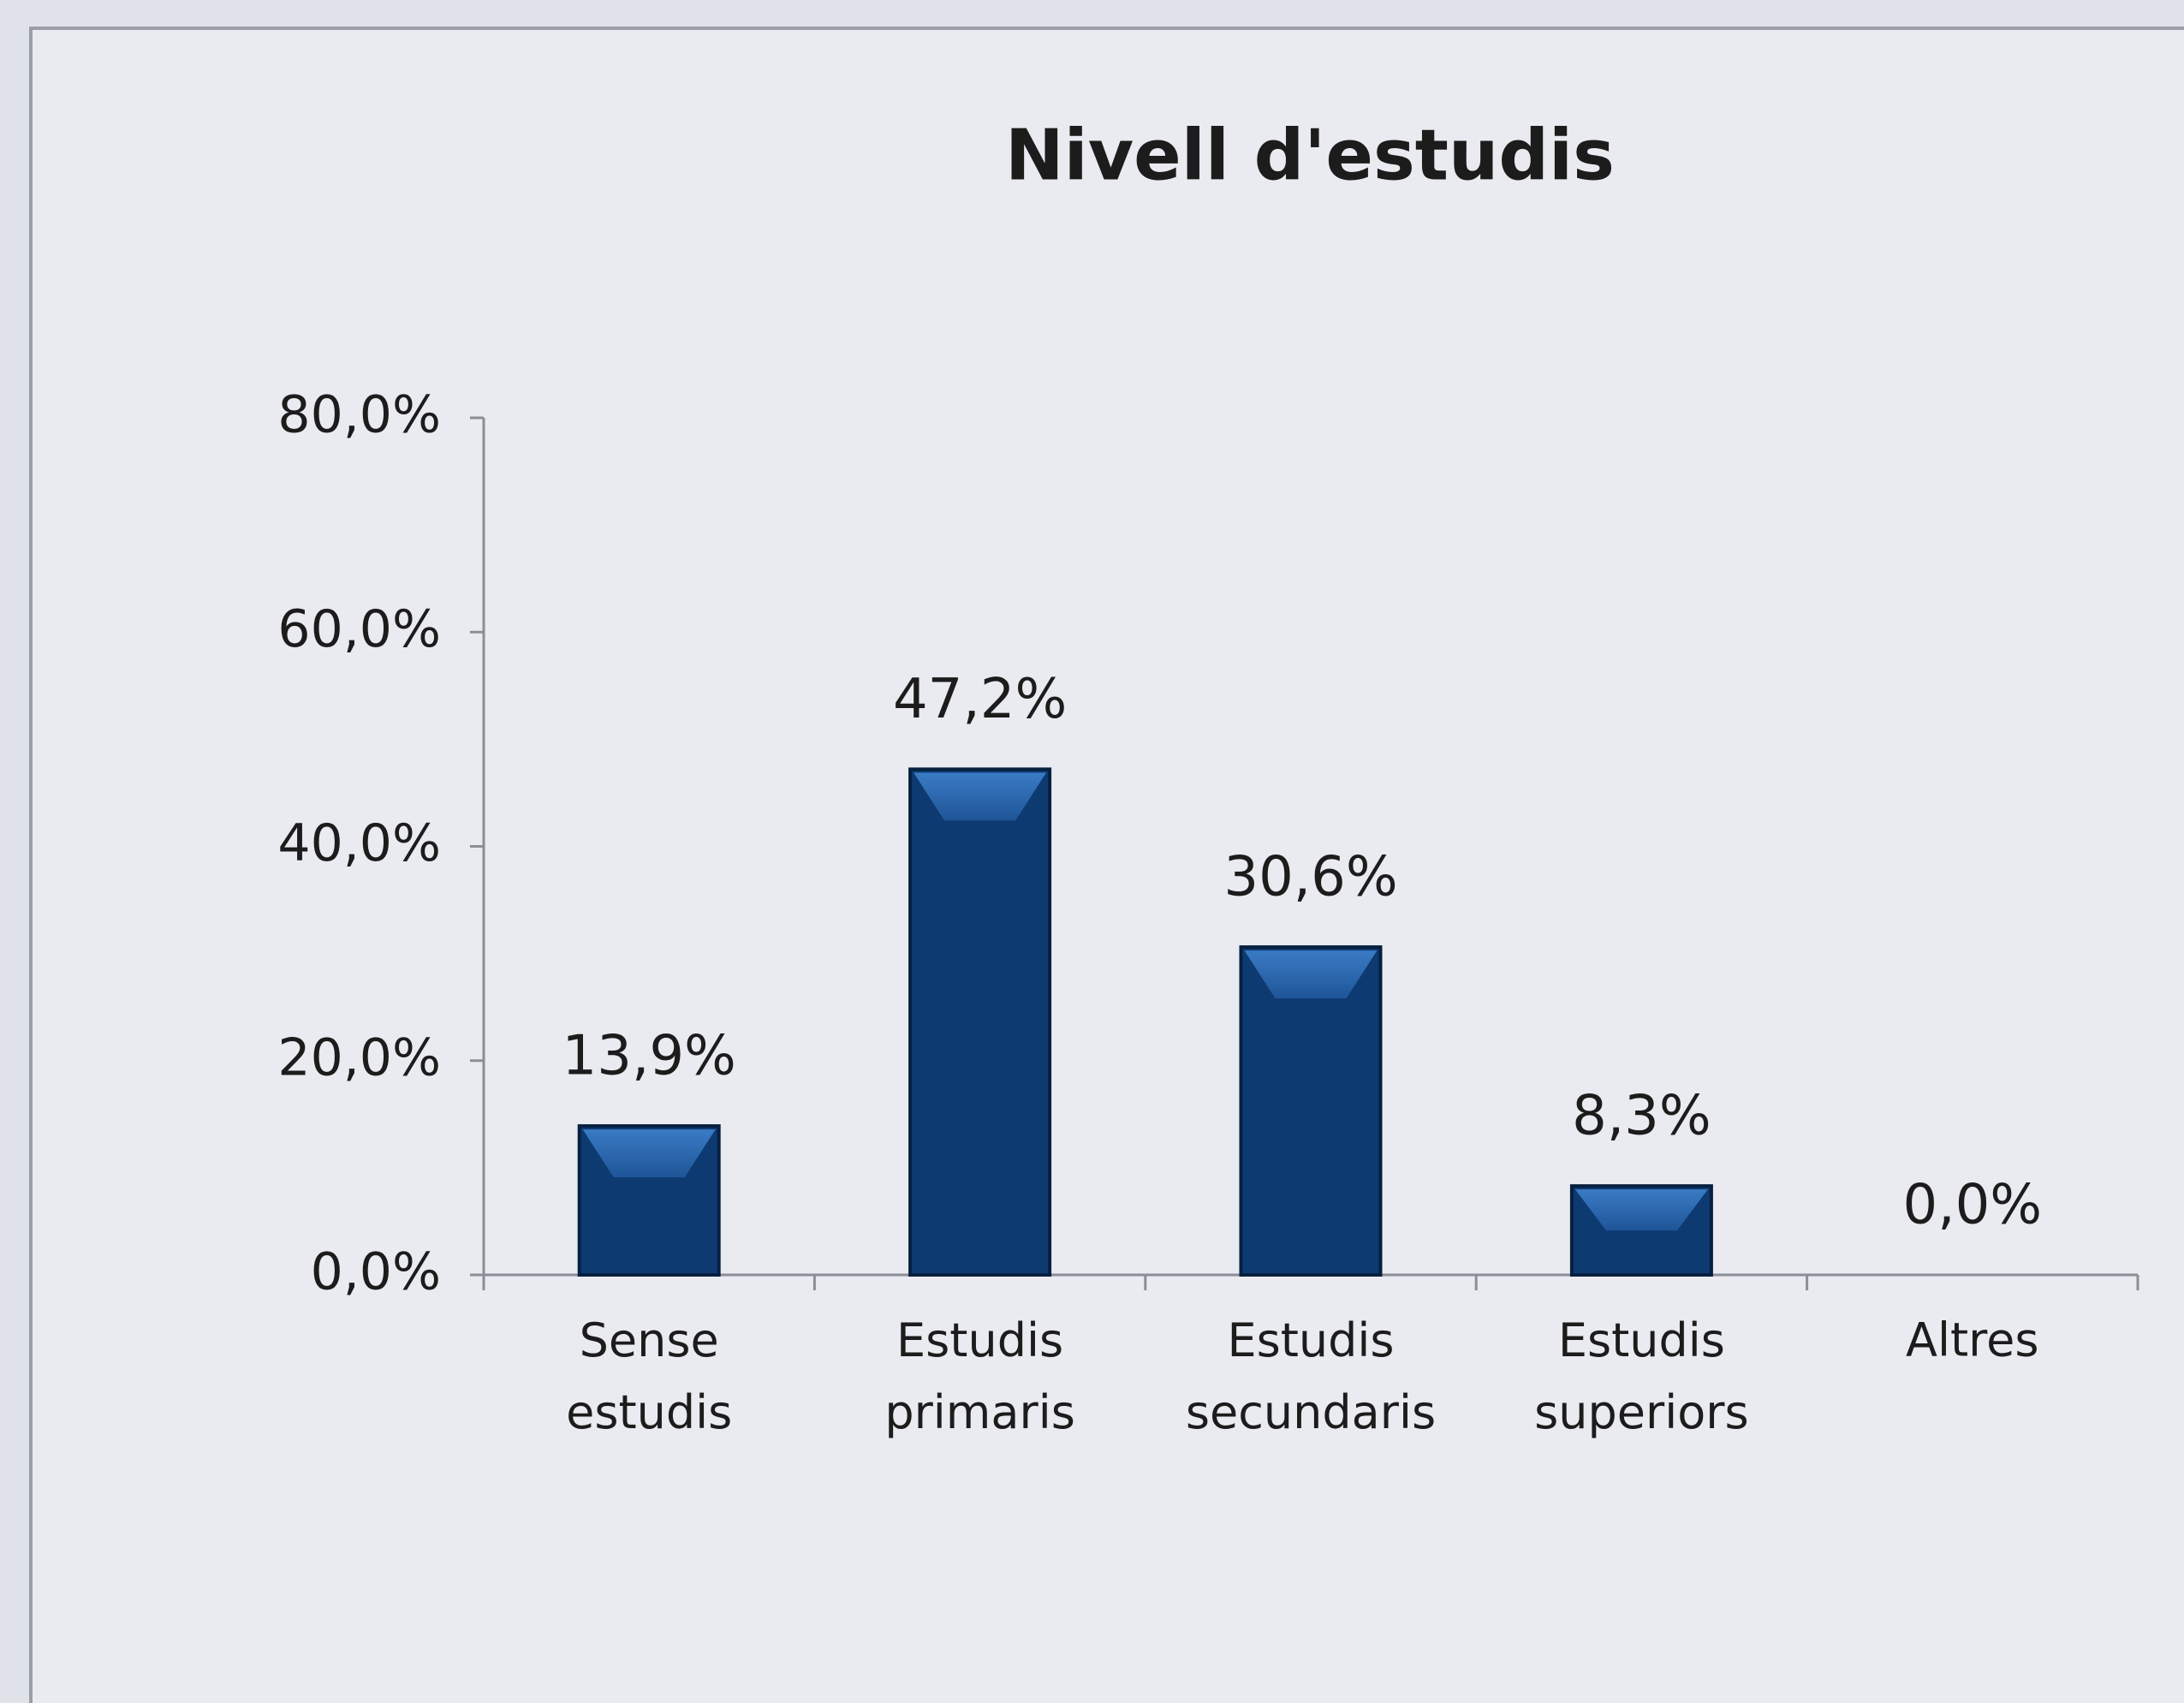  I want to click on data-label: 8,3%, so click(1642, 1116).